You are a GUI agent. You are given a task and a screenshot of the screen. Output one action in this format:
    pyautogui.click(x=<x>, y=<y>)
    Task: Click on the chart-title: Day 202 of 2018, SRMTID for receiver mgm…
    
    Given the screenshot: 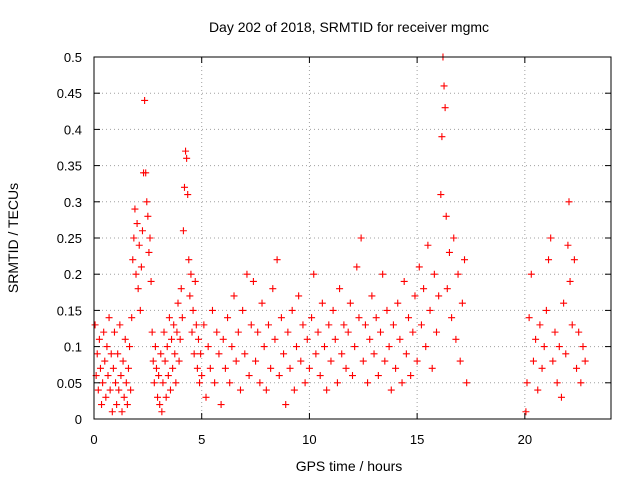 What is the action you would take?
    pyautogui.click(x=349, y=27)
    